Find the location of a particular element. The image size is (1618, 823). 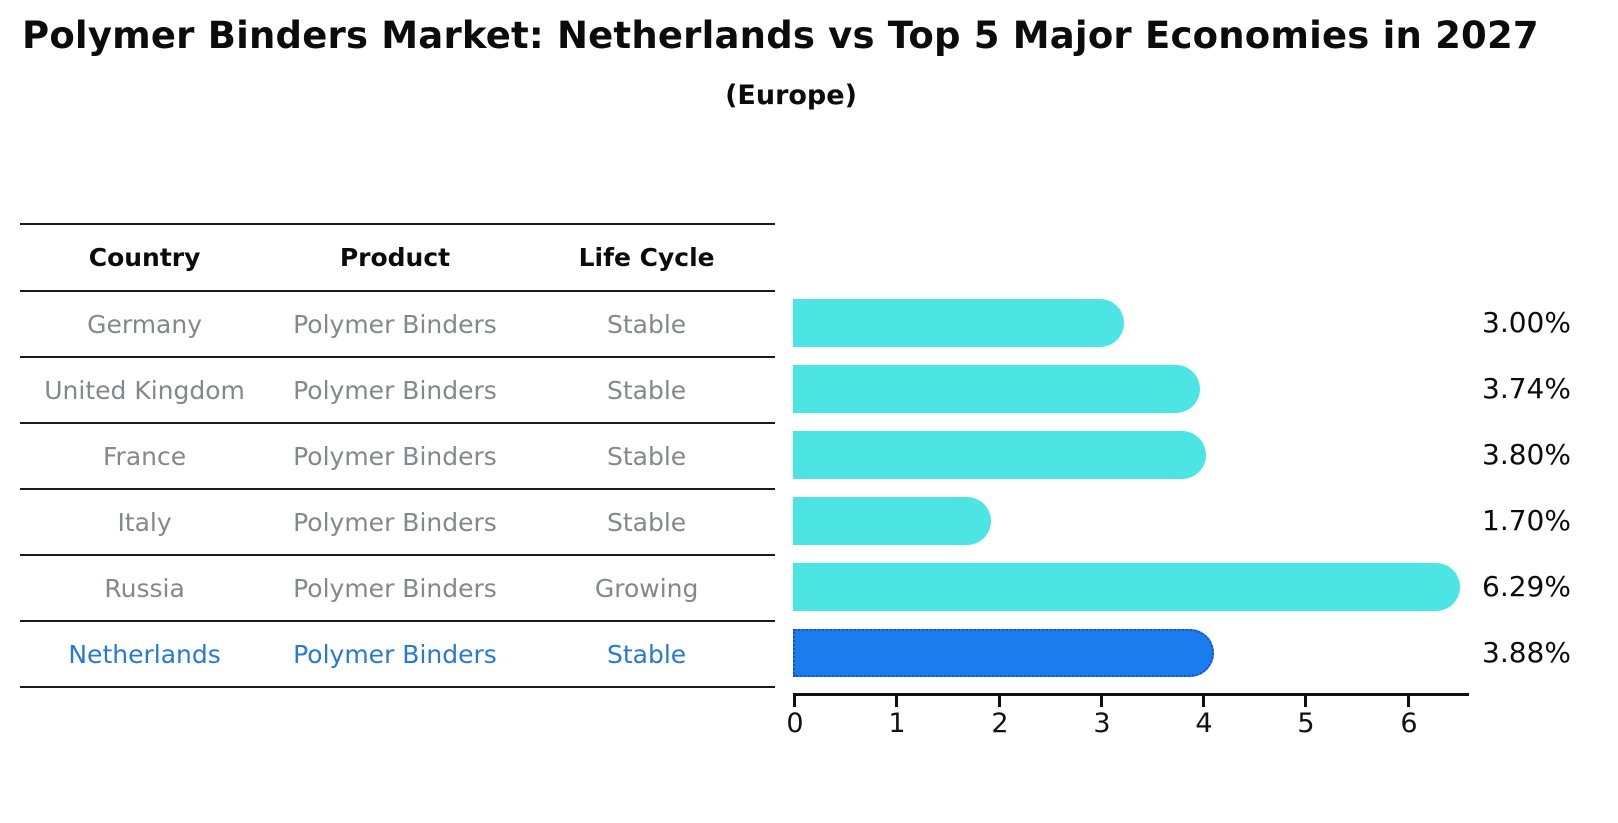

bar-france is located at coordinates (999, 455).